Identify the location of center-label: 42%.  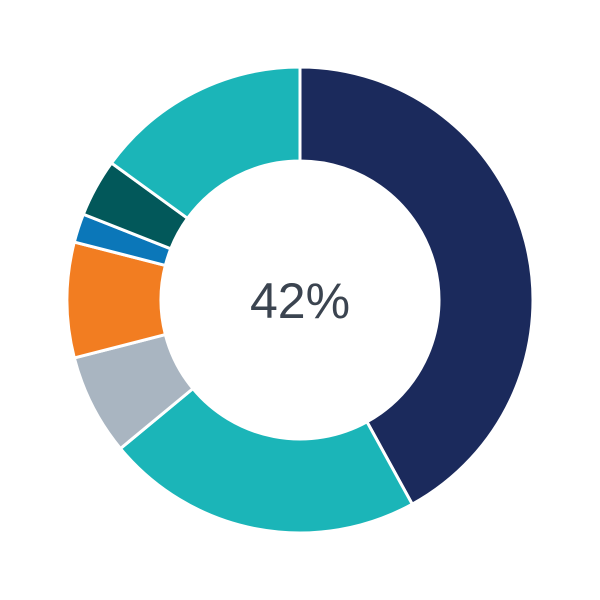
(300, 301).